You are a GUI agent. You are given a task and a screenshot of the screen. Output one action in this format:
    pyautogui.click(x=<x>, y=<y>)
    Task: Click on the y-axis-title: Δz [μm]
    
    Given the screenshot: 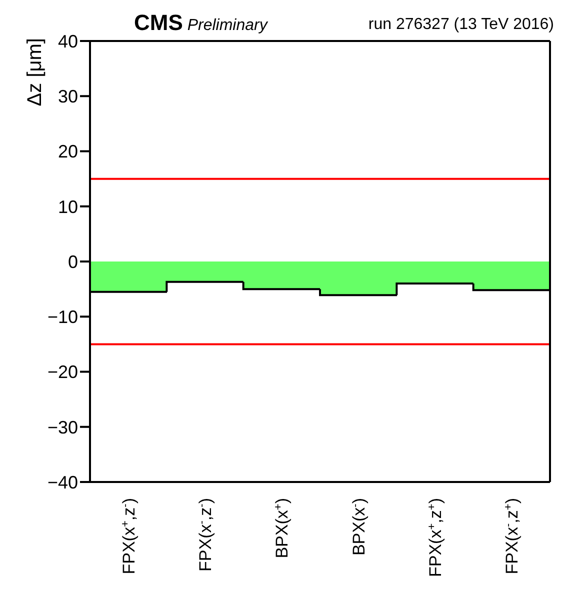 What is the action you would take?
    pyautogui.click(x=35, y=72)
    